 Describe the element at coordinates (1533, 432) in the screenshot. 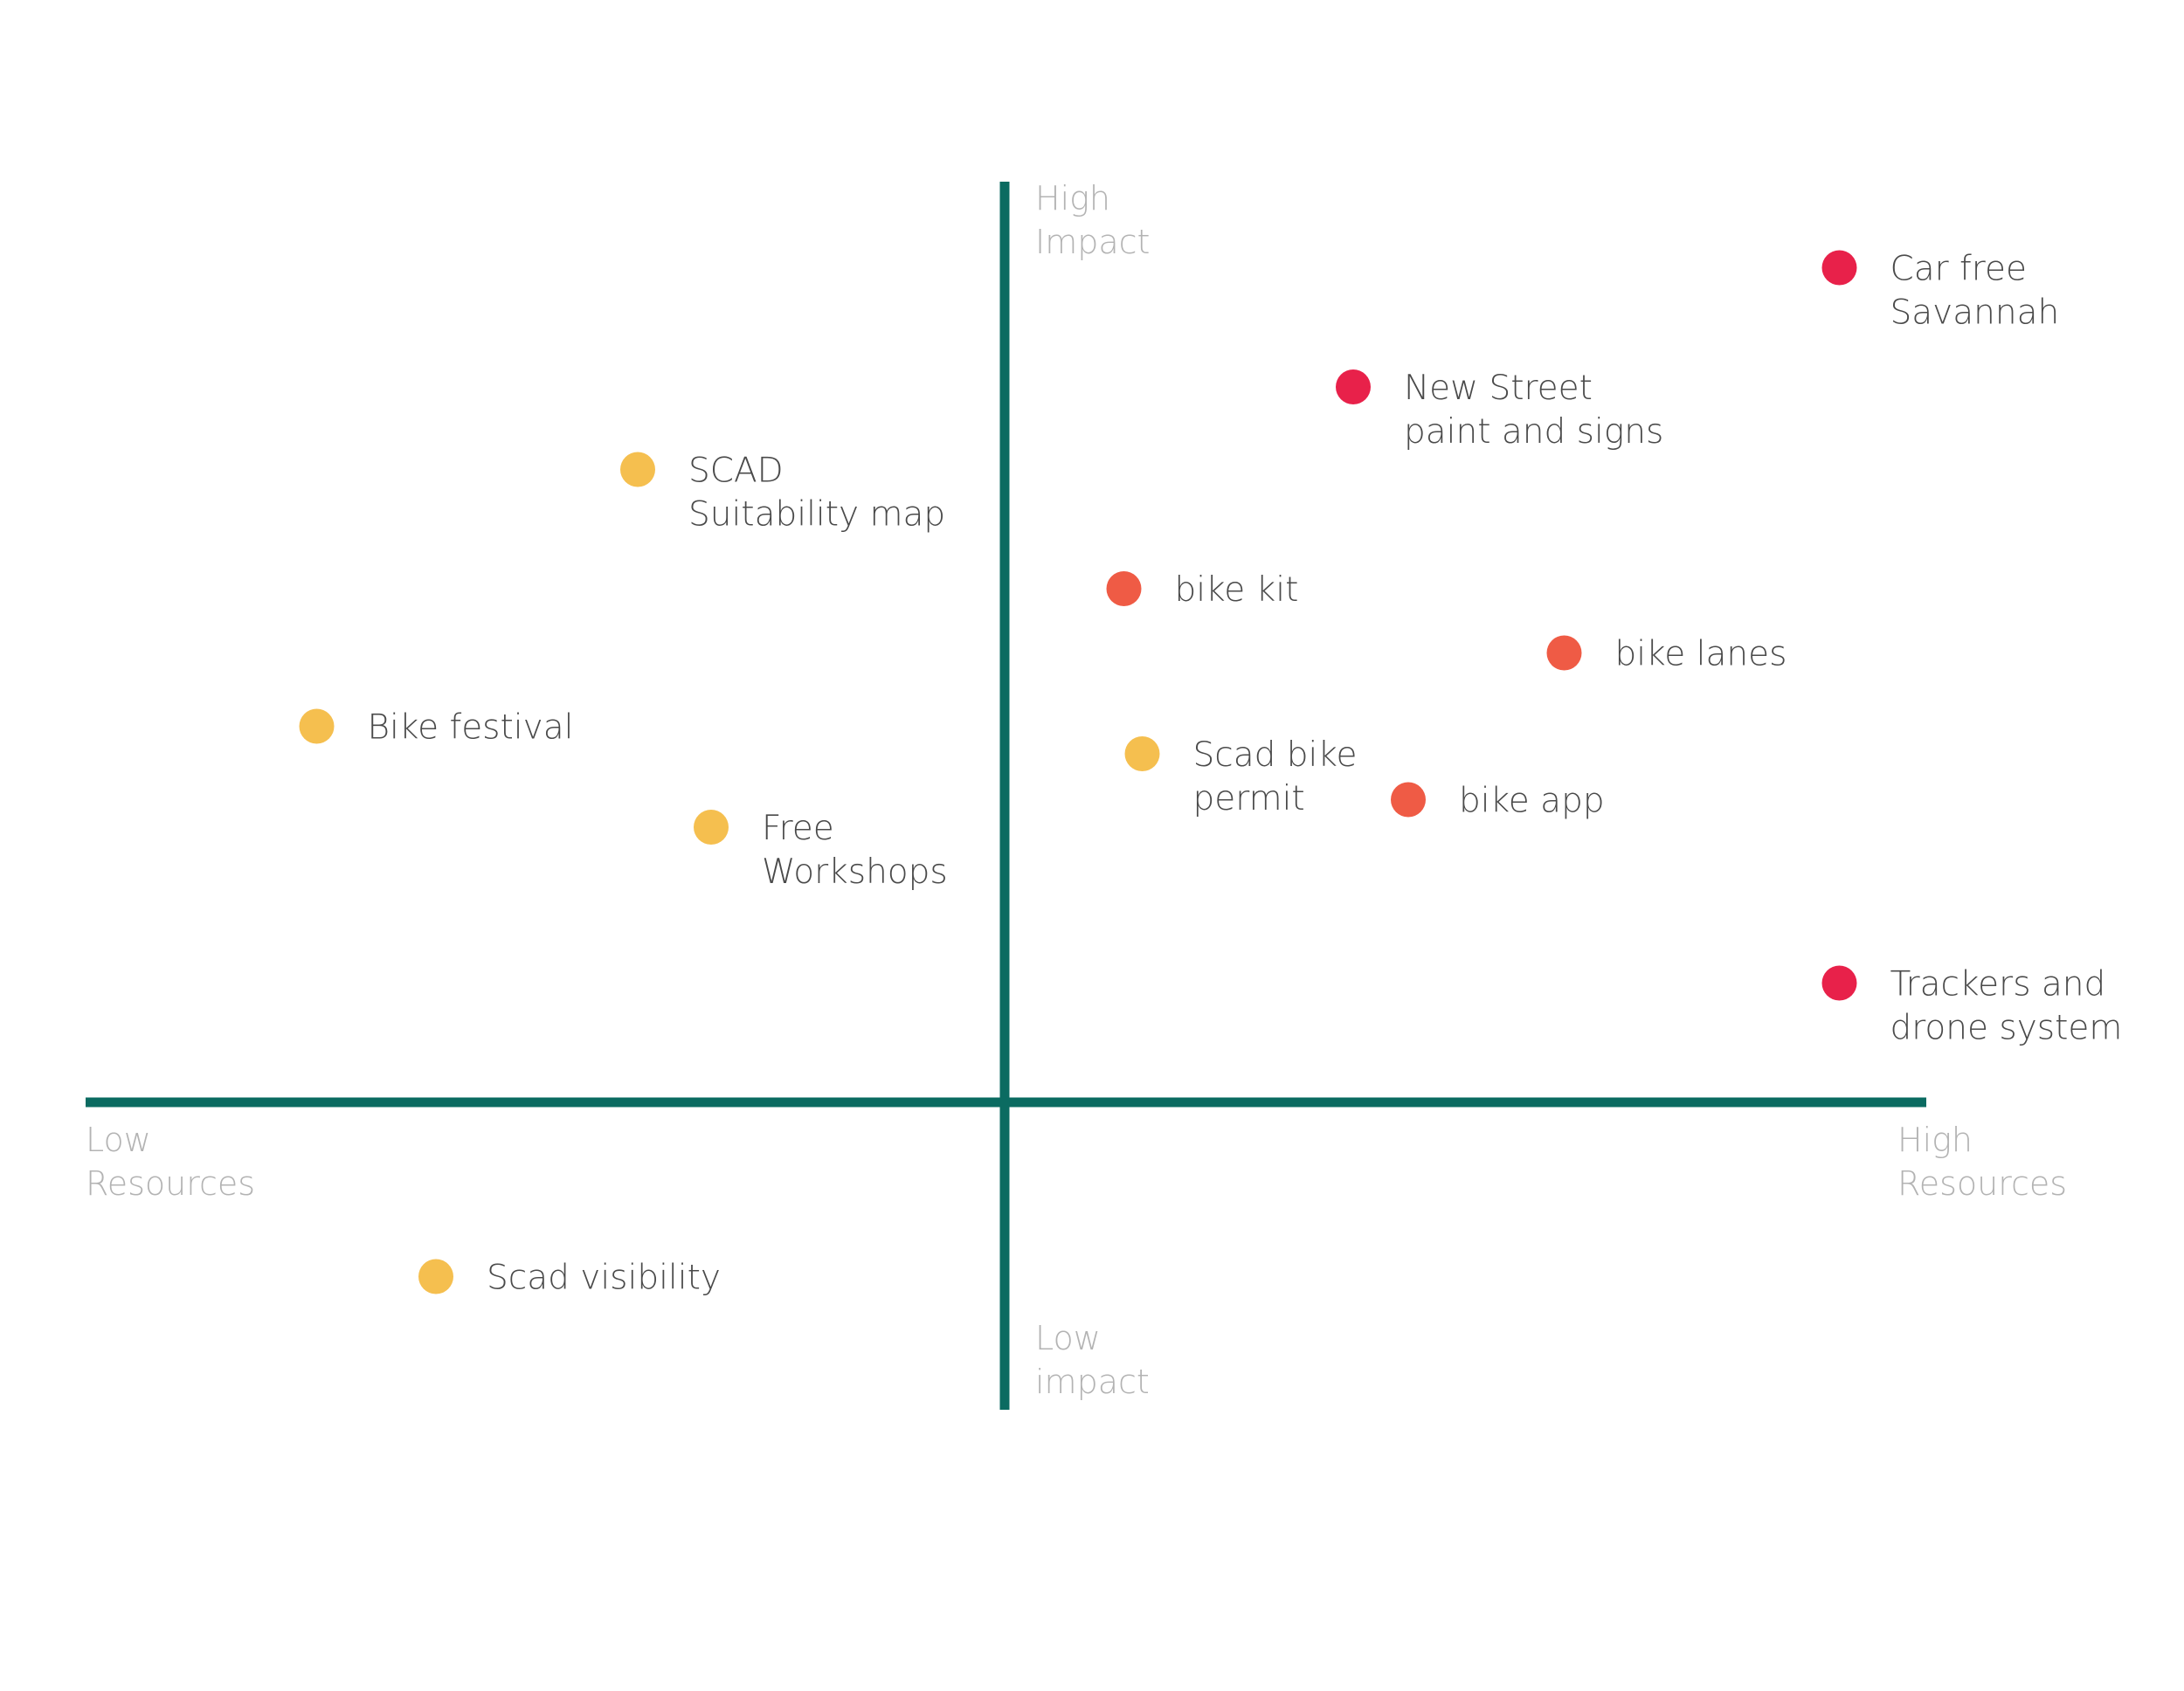

I see `point-label-line-2: paint and signs` at that location.